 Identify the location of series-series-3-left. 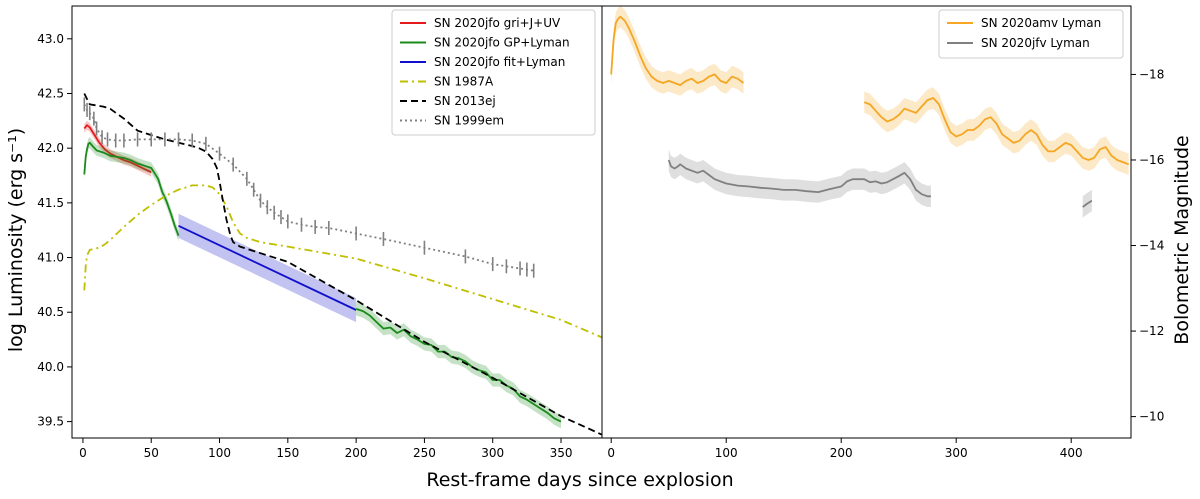
(458, 365).